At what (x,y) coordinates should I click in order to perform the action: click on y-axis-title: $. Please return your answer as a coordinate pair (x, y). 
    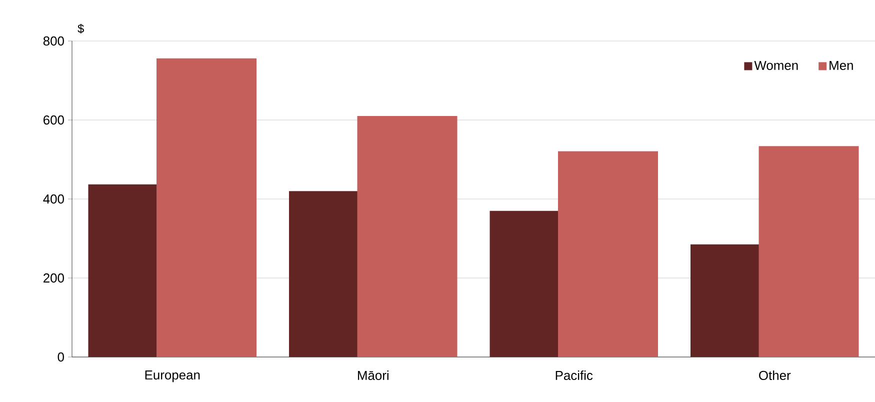
    Looking at the image, I should click on (81, 29).